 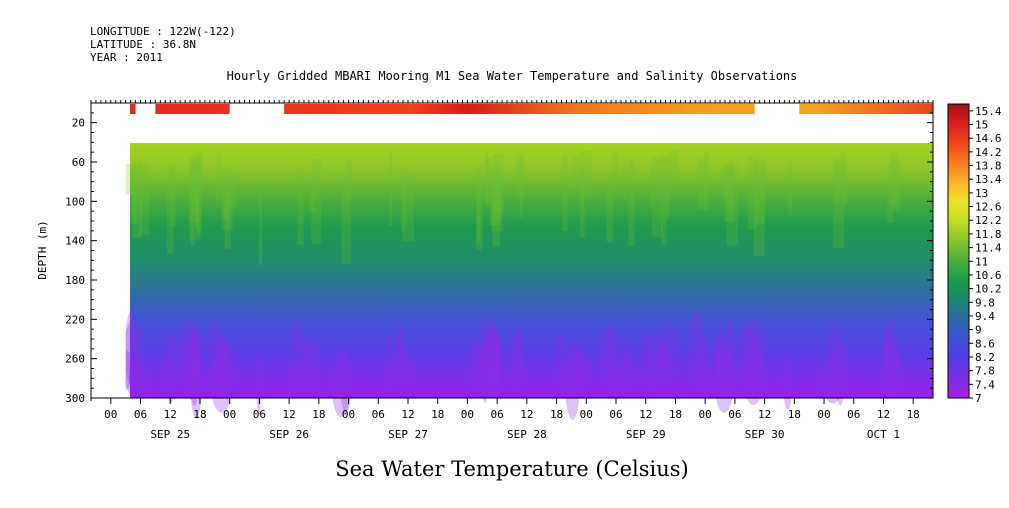 I want to click on colorbar-tick-label: 7.8, so click(x=985, y=371).